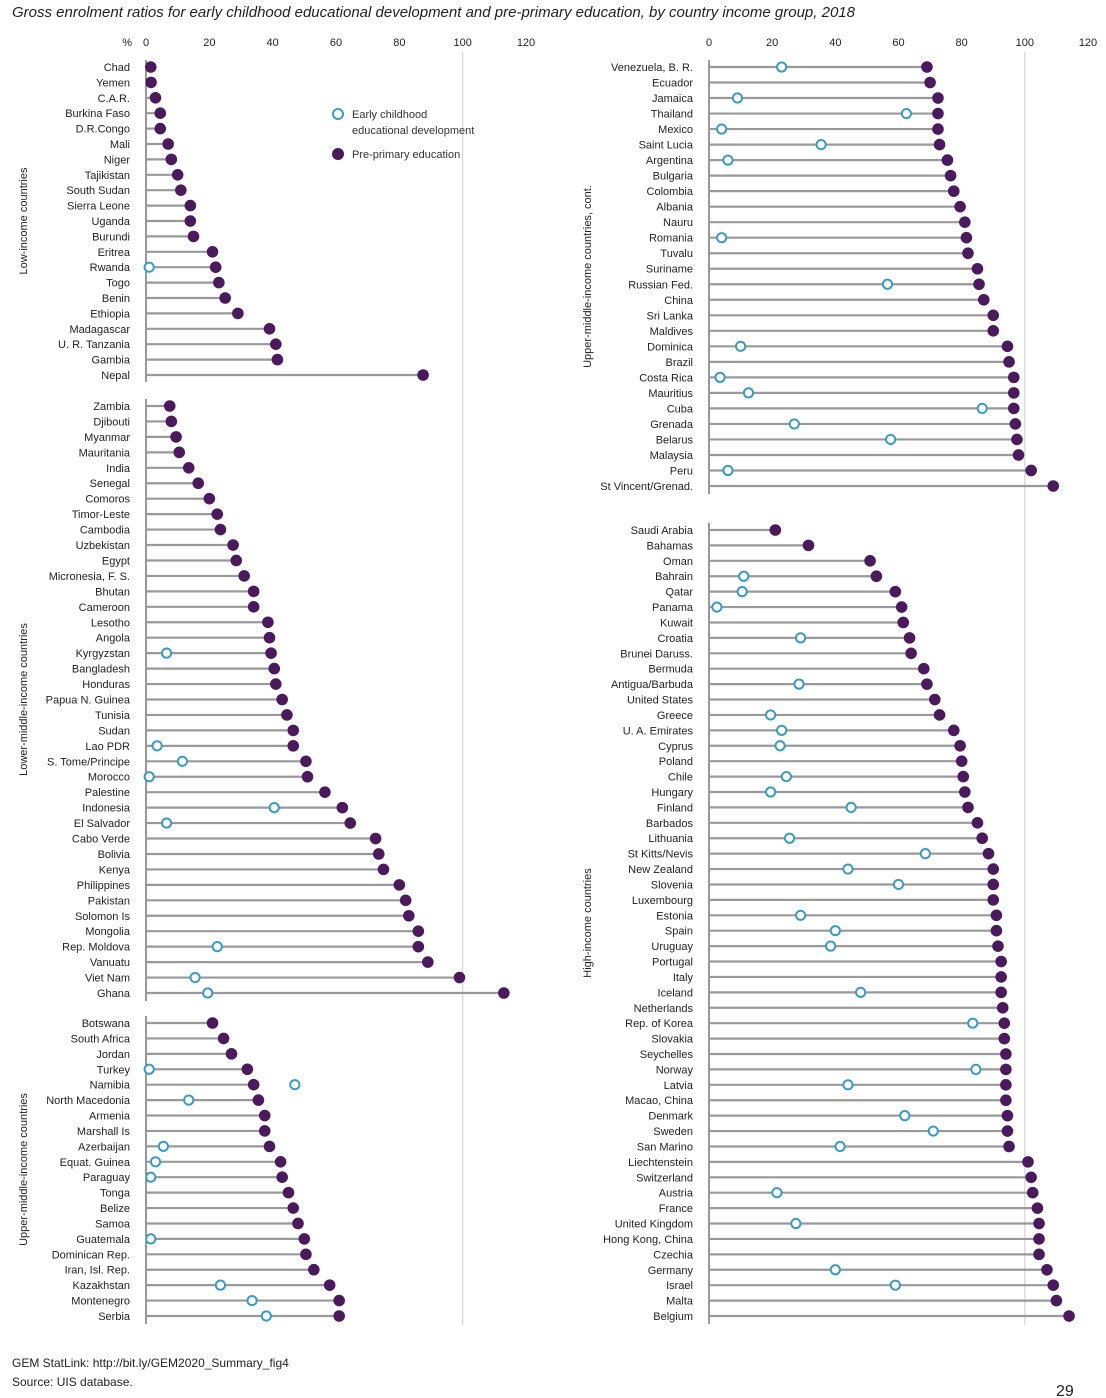 The width and height of the screenshot is (1106, 1398). I want to click on country-label: Turkey, so click(114, 1070).